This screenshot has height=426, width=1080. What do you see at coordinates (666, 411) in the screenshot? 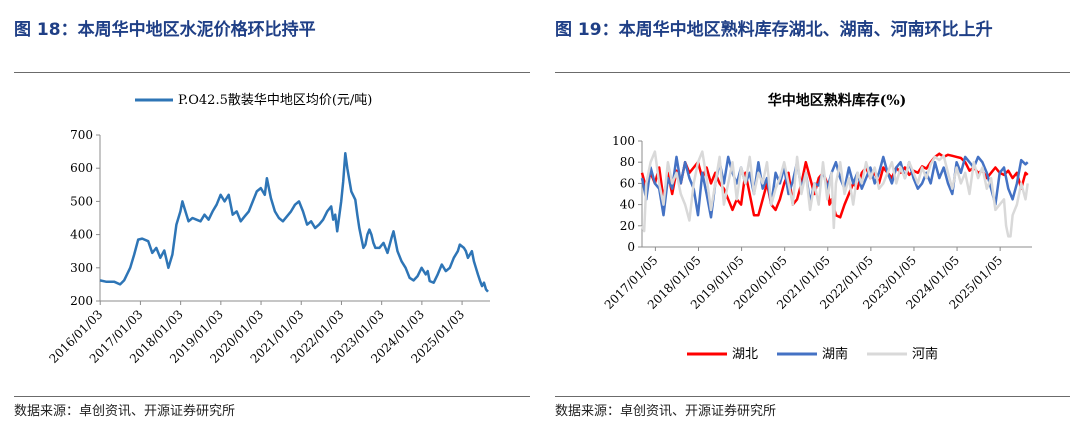
I see `right-source-note: 数据来源：卓创资讯、开源证券研究所` at bounding box center [666, 411].